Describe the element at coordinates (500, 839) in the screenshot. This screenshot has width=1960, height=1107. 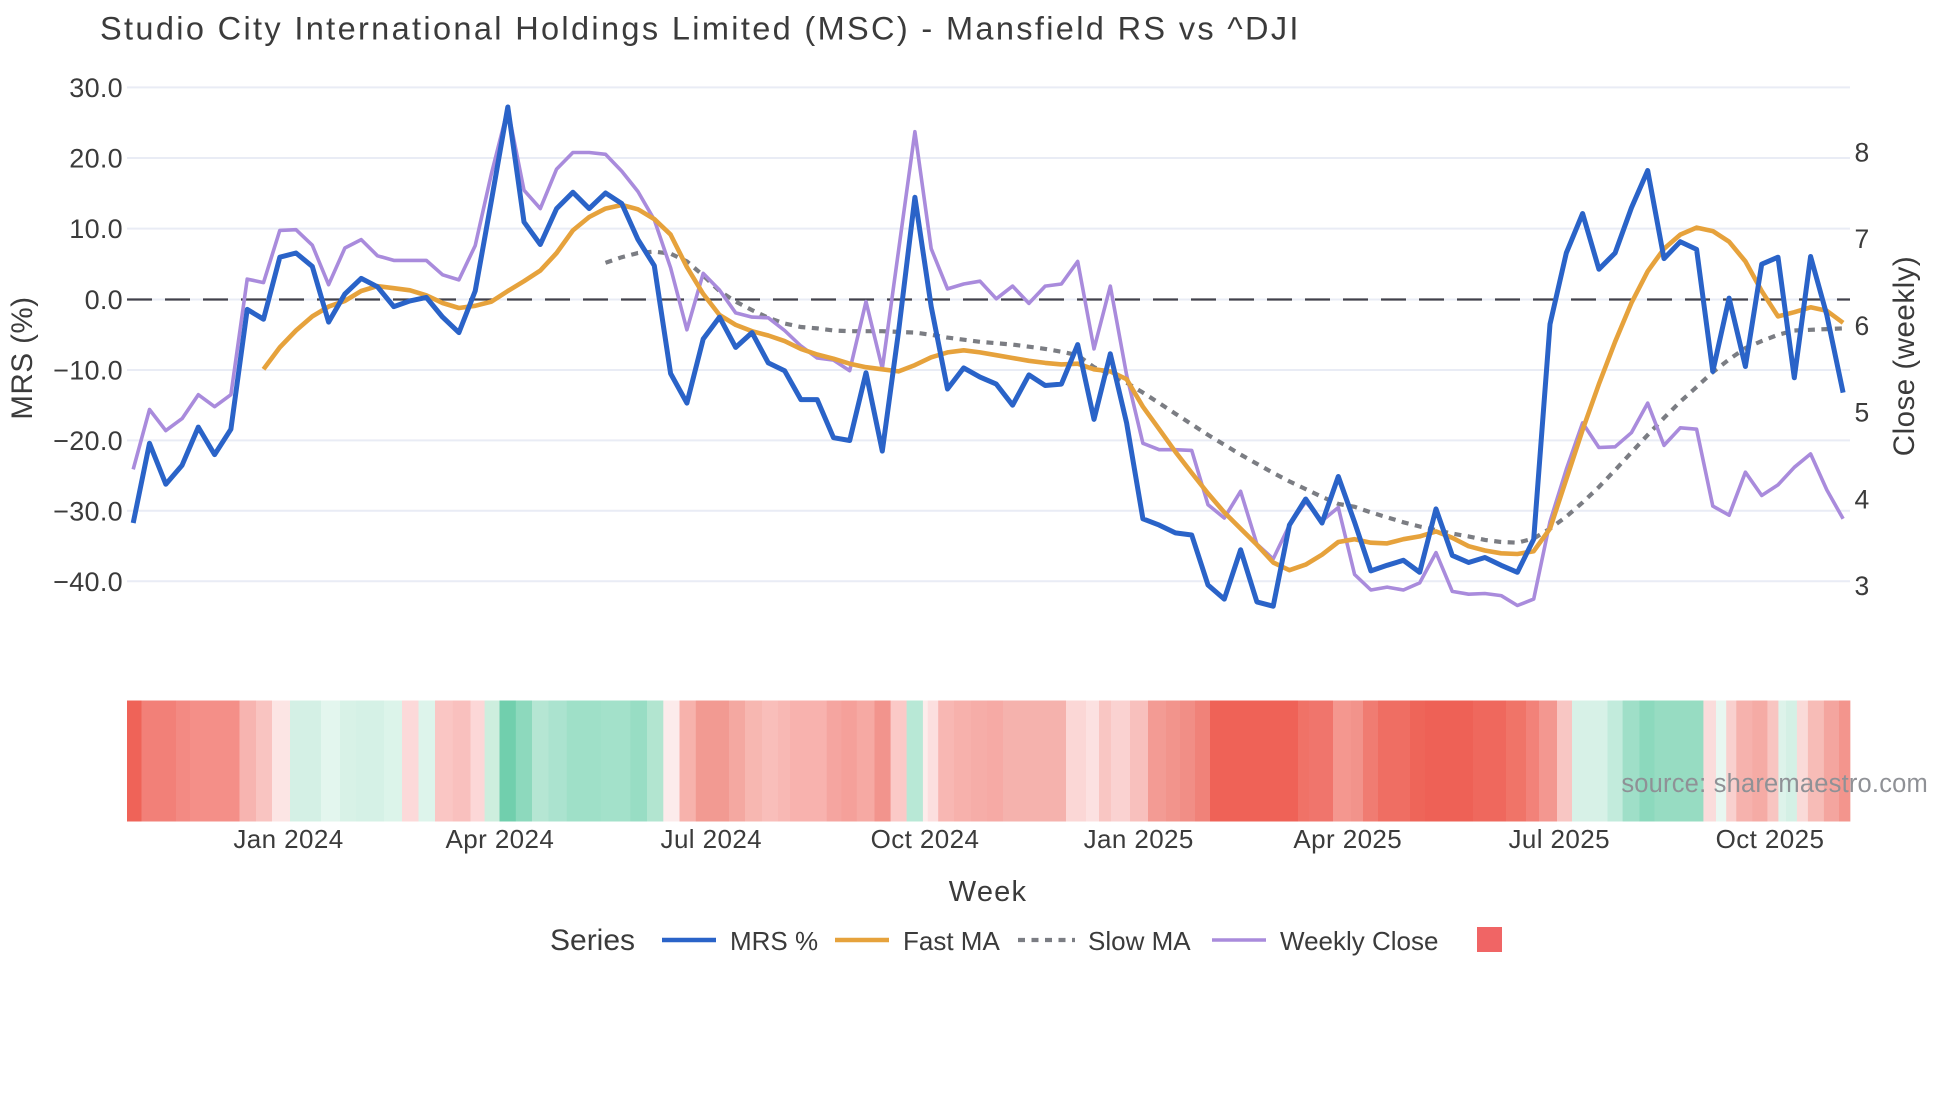
I see `svg-text: Apr 2024` at that location.